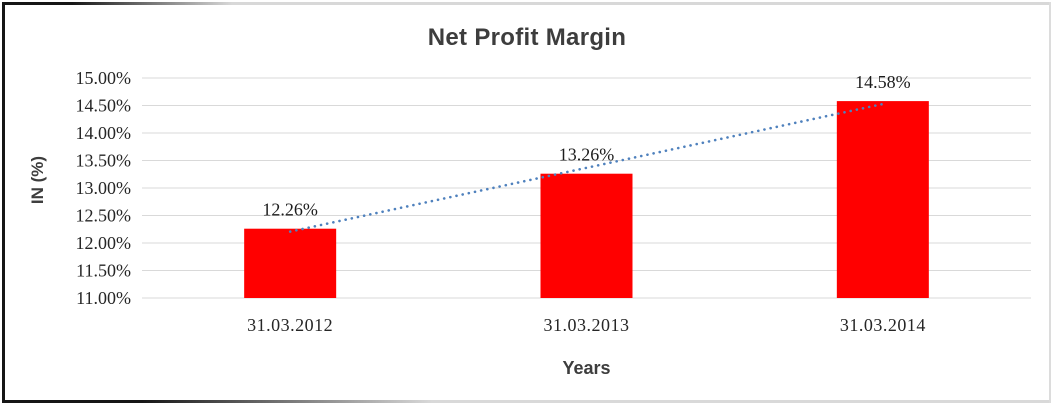 This screenshot has height=407, width=1054. Describe the element at coordinates (290, 210) in the screenshot. I see `data-label: 12.26%` at that location.